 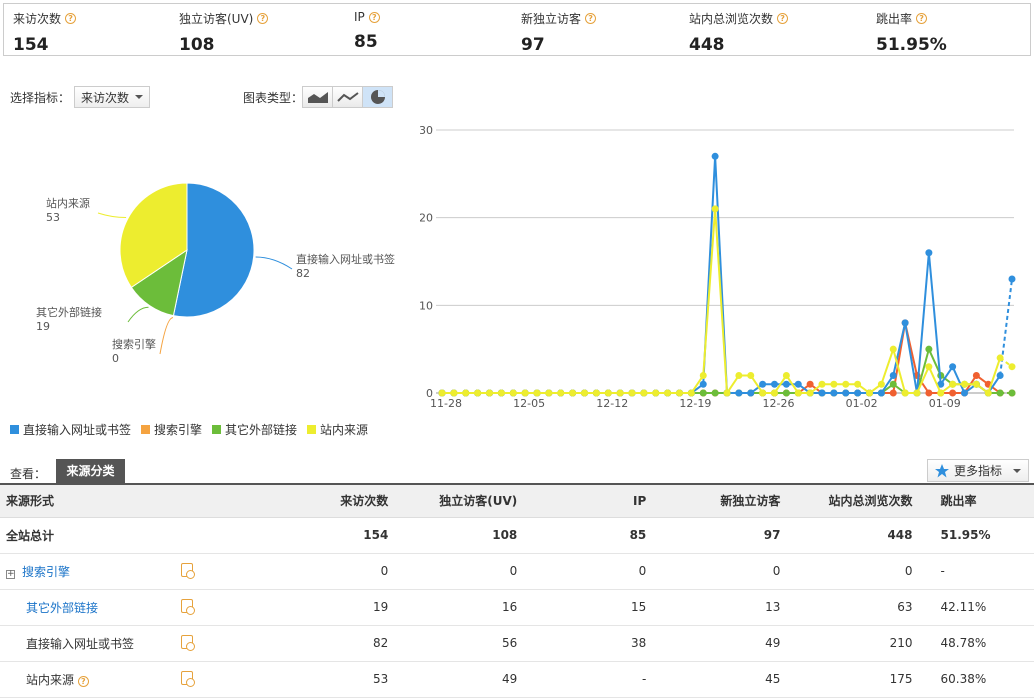 What do you see at coordinates (317, 97) in the screenshot?
I see `area-chart-button` at bounding box center [317, 97].